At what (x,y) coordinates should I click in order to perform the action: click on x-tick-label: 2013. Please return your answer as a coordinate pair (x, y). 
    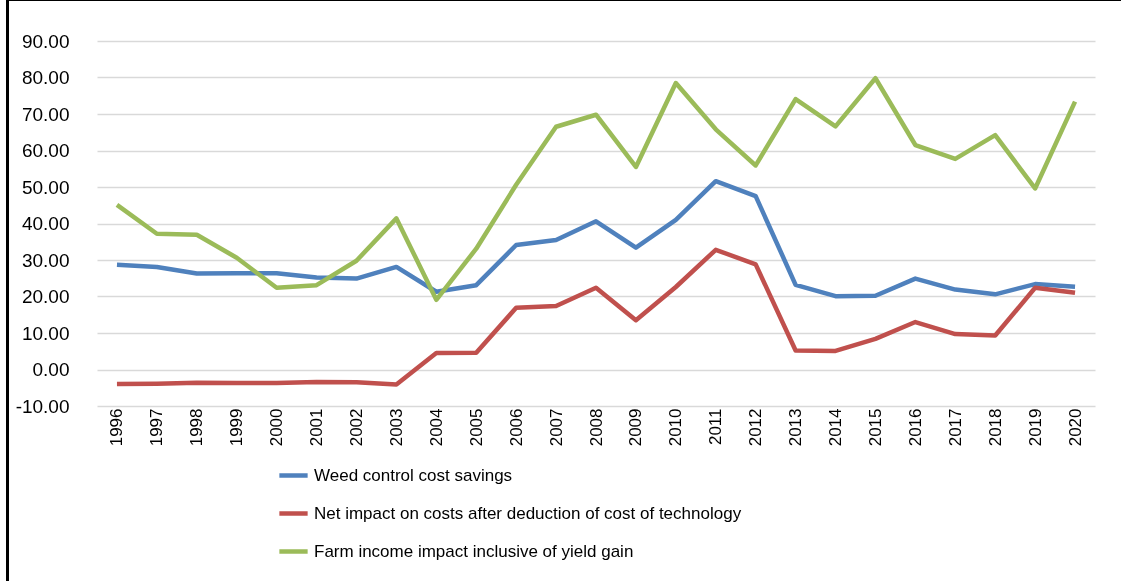
    Looking at the image, I should click on (796, 427).